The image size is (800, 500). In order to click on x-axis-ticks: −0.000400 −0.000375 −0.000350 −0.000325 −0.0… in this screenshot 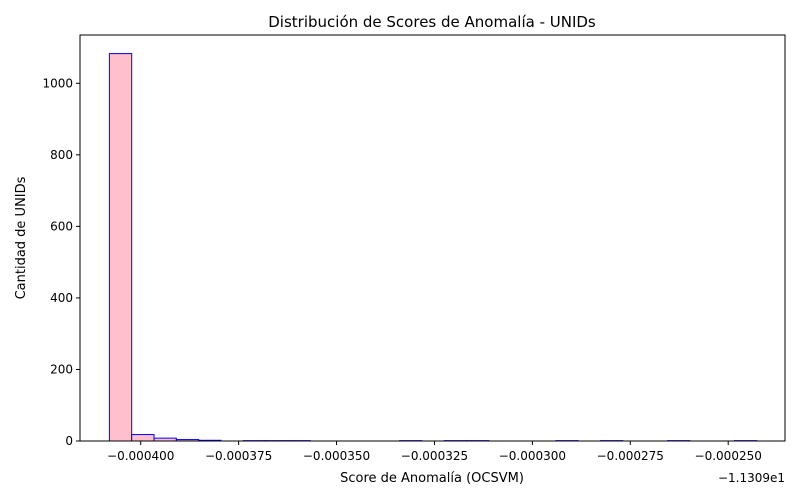, I will do `click(434, 452)`.